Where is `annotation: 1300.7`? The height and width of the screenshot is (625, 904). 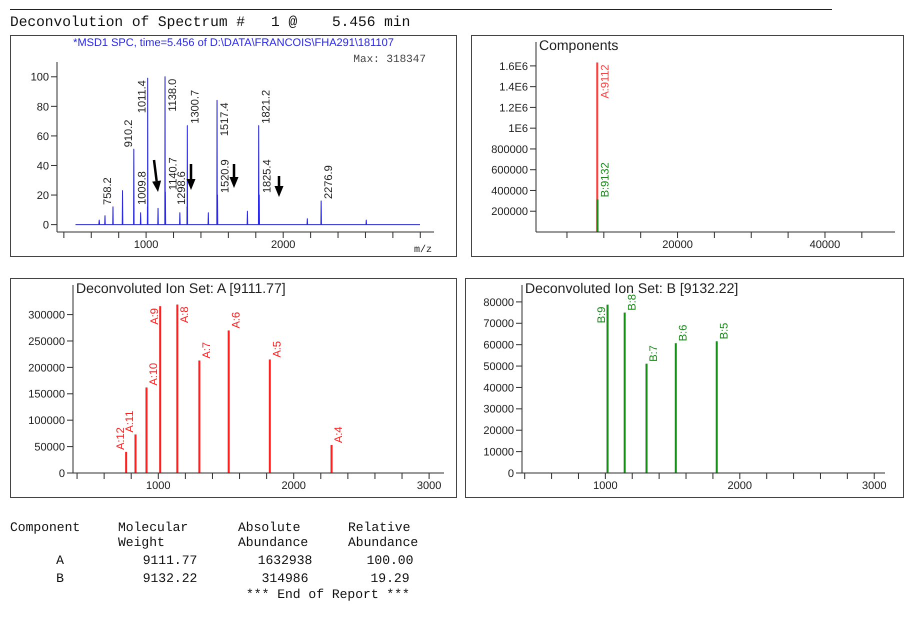
annotation: 1300.7 is located at coordinates (195, 107).